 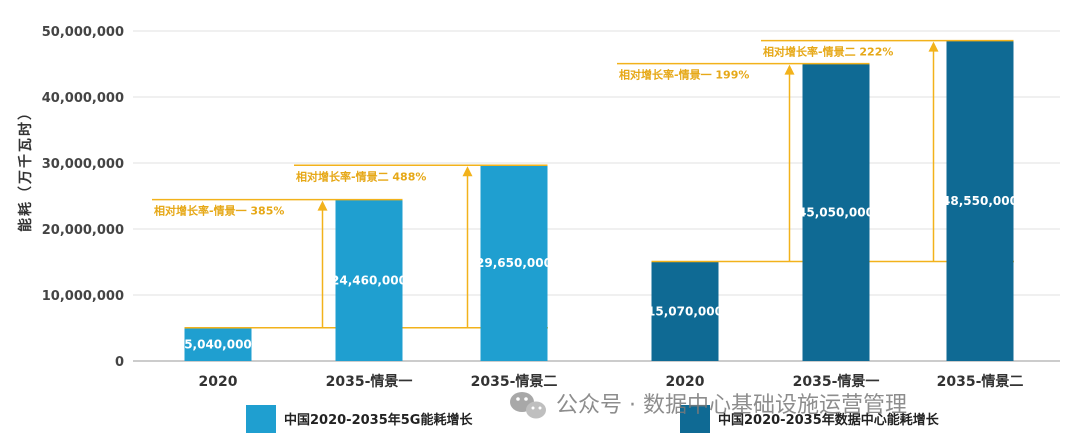 What do you see at coordinates (25, 168) in the screenshot?
I see `y-axis-label: 能耗（万千瓦时）` at bounding box center [25, 168].